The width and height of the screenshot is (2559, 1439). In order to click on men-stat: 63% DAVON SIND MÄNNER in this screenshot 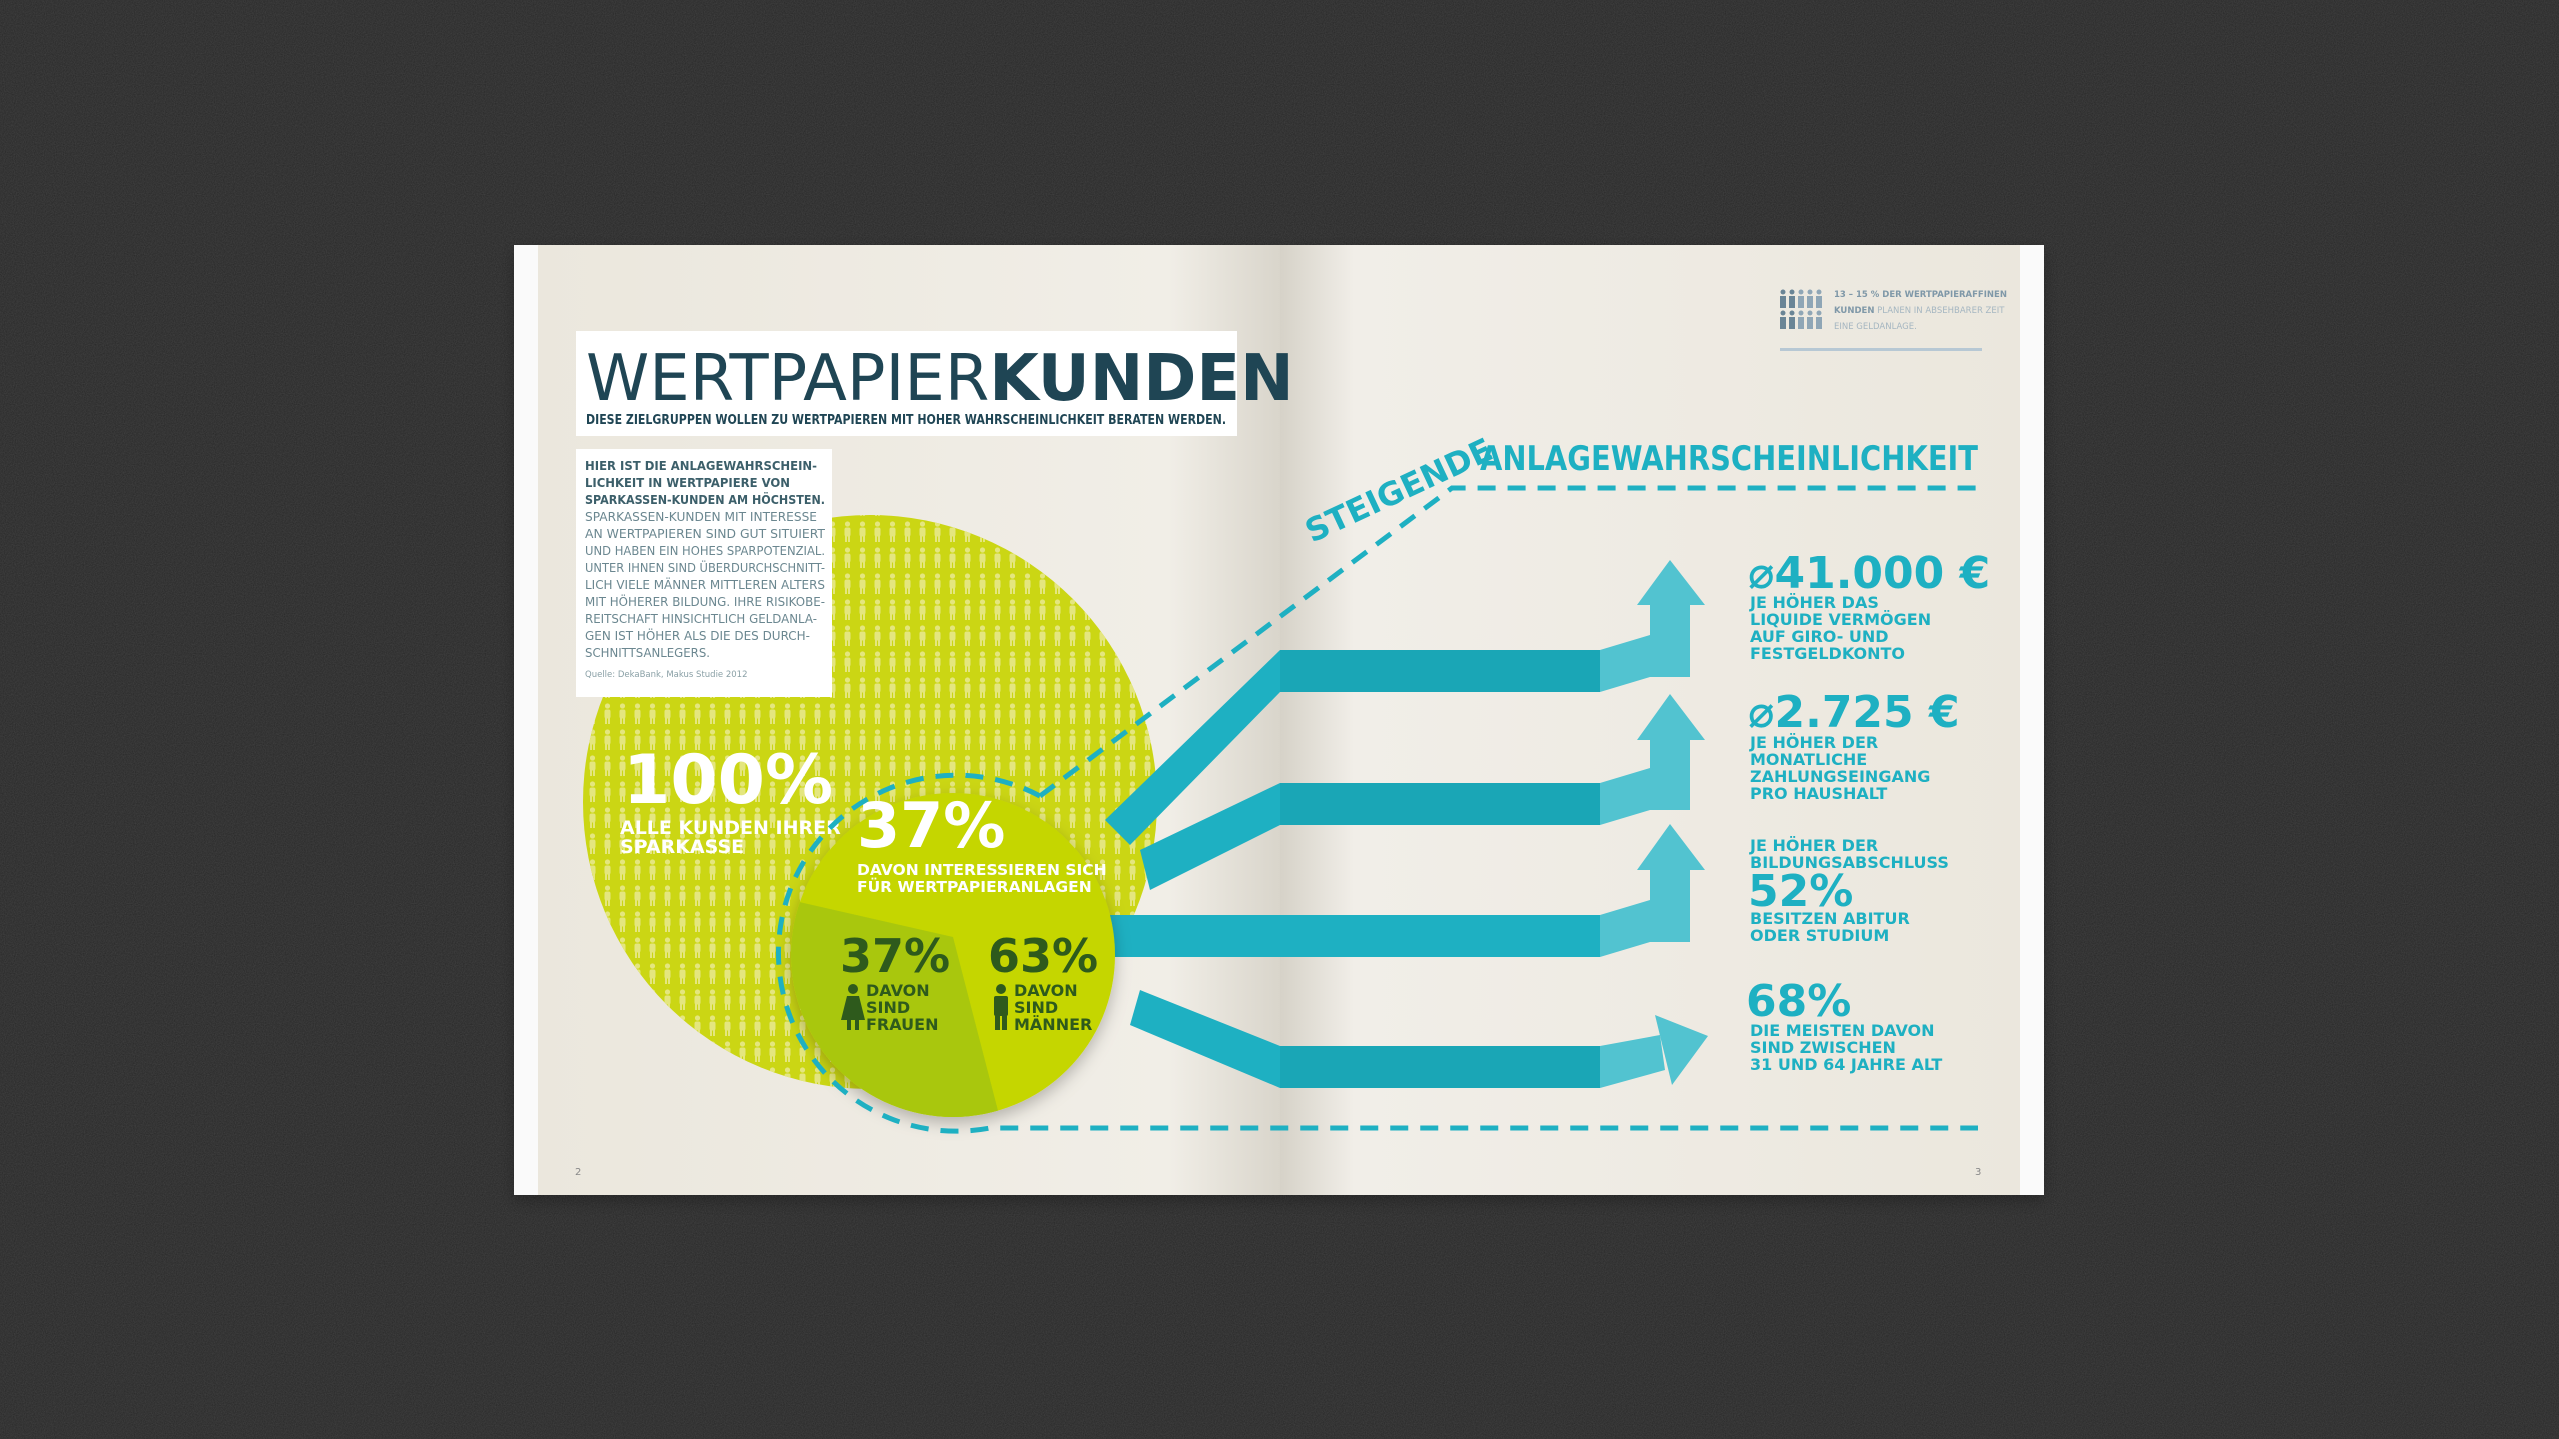, I will do `click(1043, 981)`.